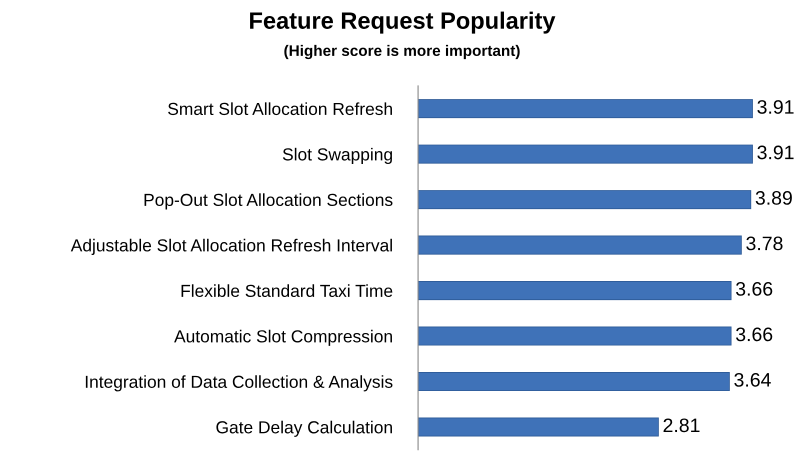 This screenshot has width=804, height=452. I want to click on y-tick-label: Pop-Out Slot Allocation Sections, so click(268, 201).